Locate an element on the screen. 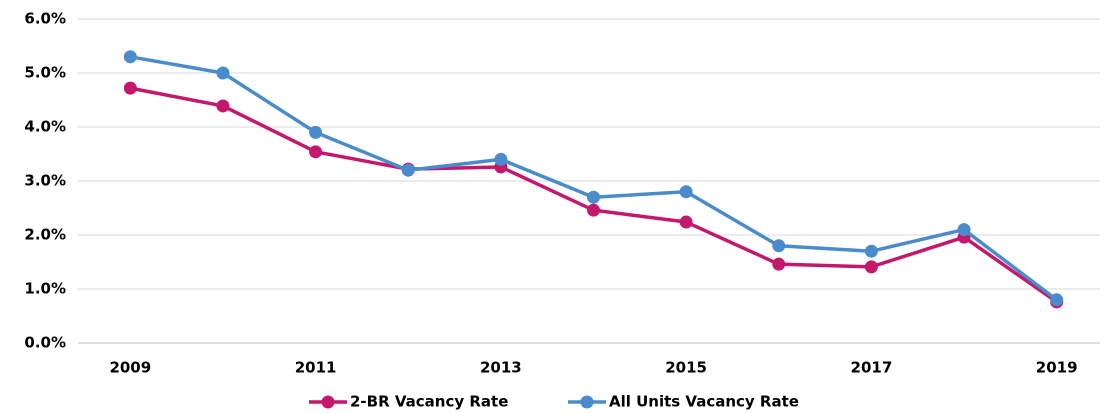  x-tick-label: 2009 is located at coordinates (130, 368).